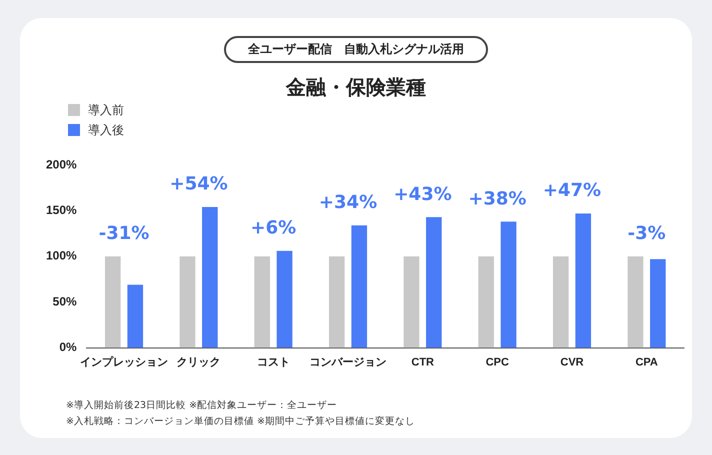 The width and height of the screenshot is (712, 455). I want to click on y-tick-label: 150%, so click(62, 210).